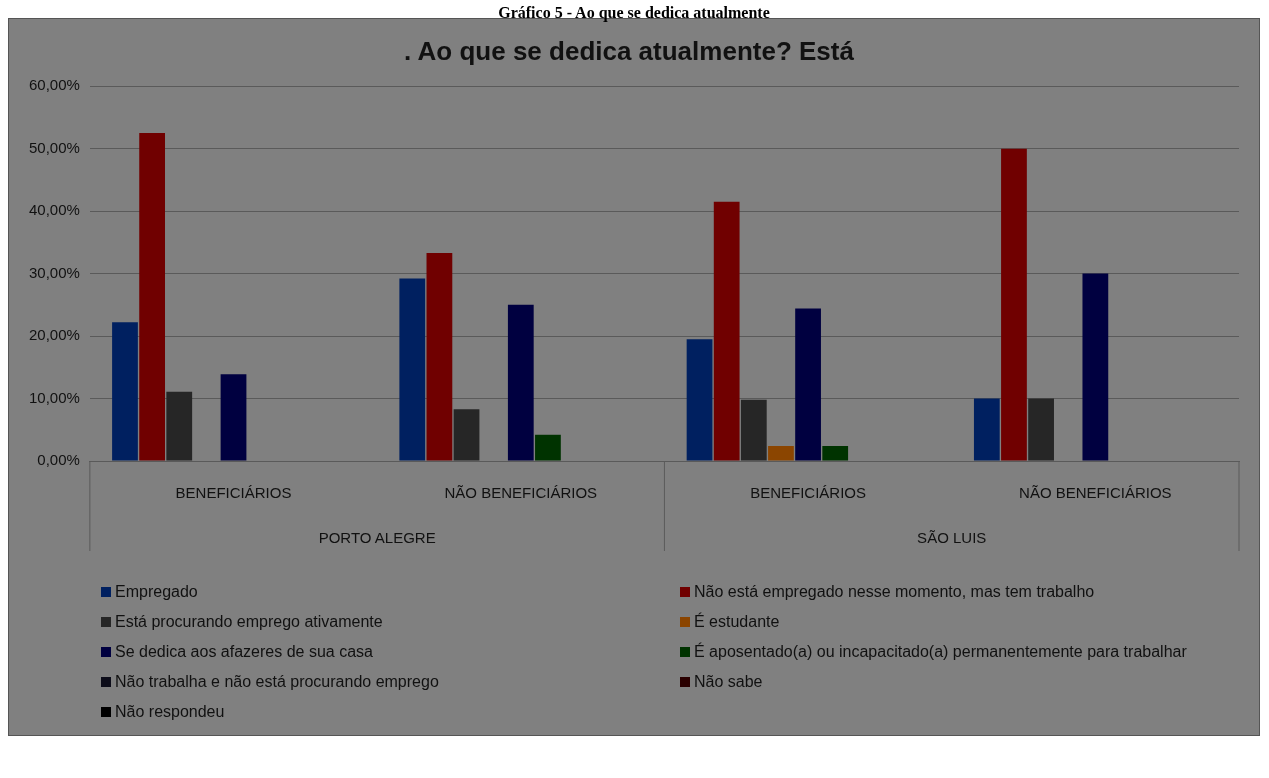  What do you see at coordinates (940, 652) in the screenshot?
I see `legend-label: É aposentado(a) ou incapacitado(a) permanentemente para trabalhar` at bounding box center [940, 652].